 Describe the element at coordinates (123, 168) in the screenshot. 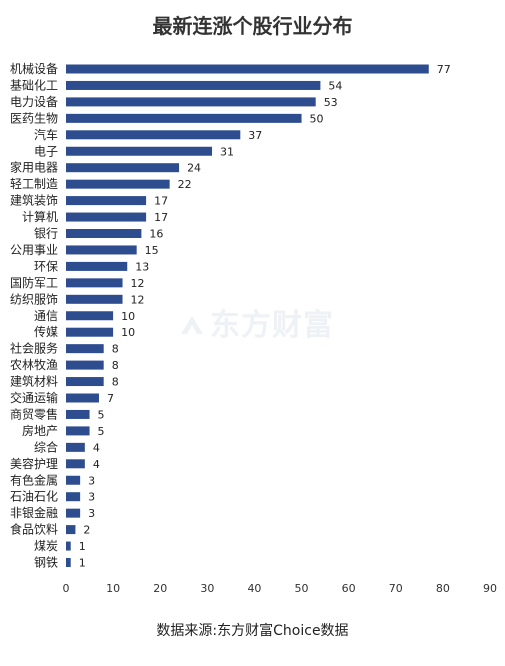

I see `bar-家用电器` at that location.